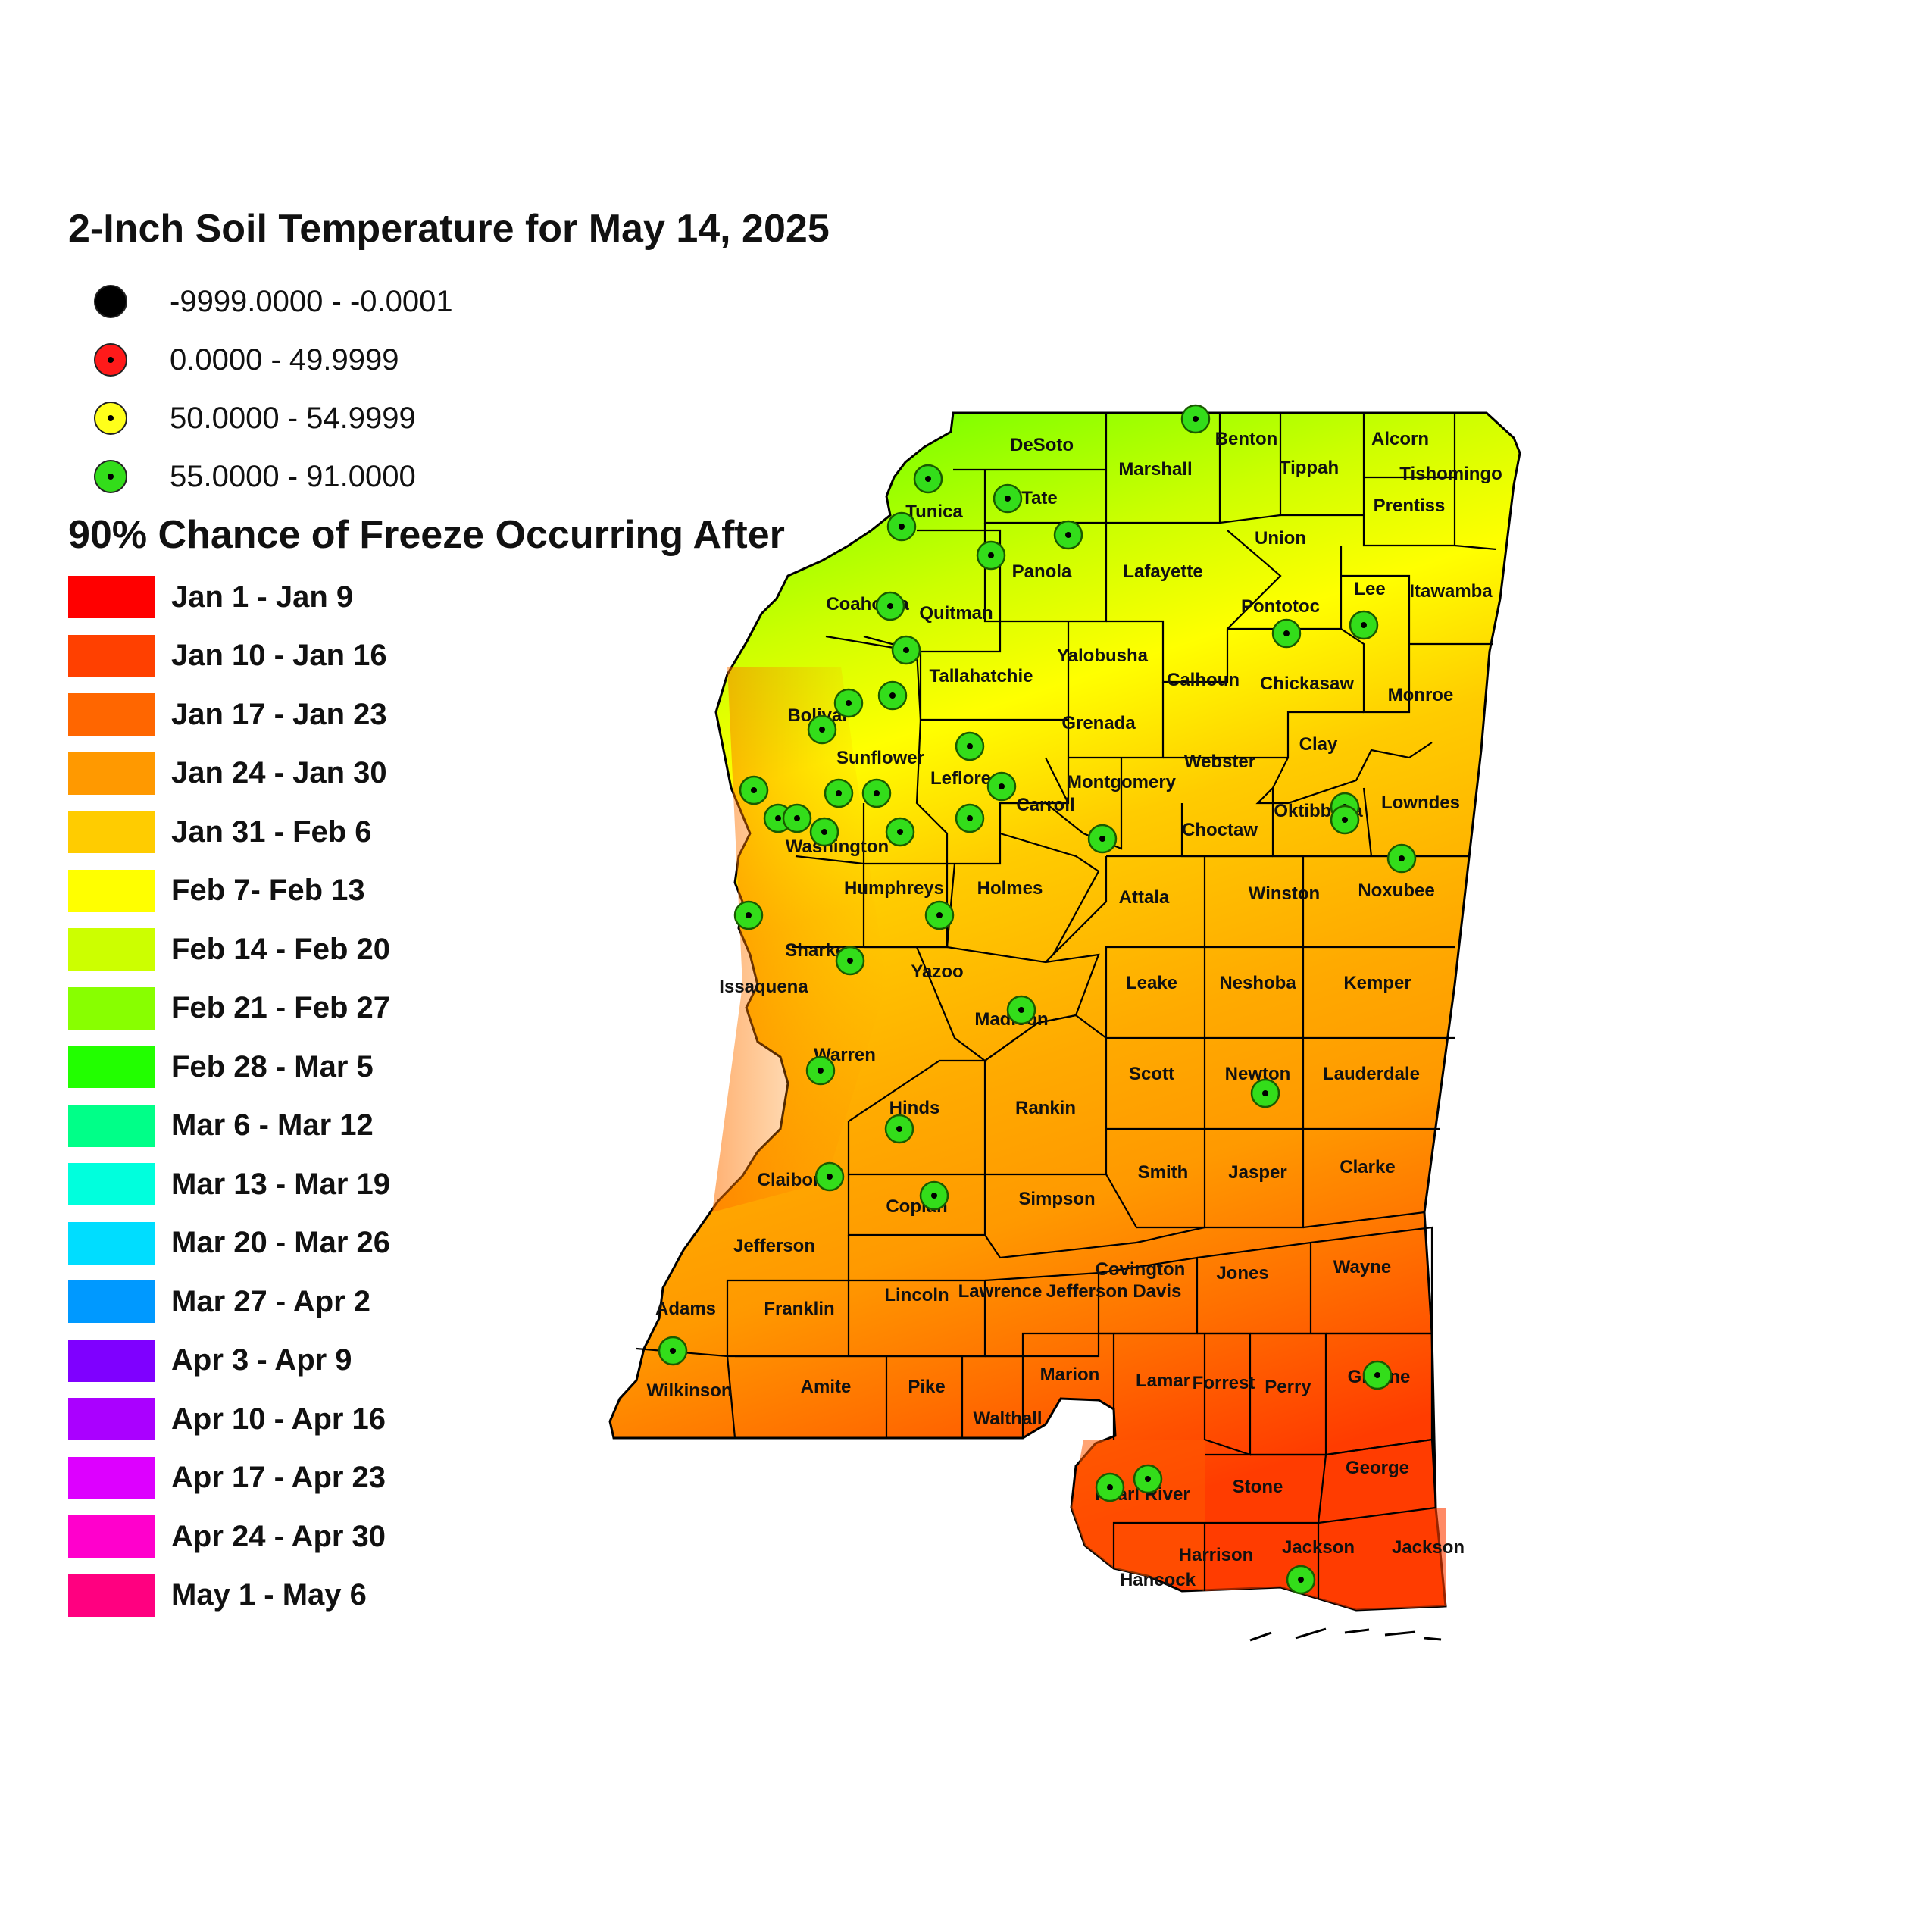 This screenshot has width=1932, height=1932. Describe the element at coordinates (880, 758) in the screenshot. I see `county-label: Sunflower` at that location.